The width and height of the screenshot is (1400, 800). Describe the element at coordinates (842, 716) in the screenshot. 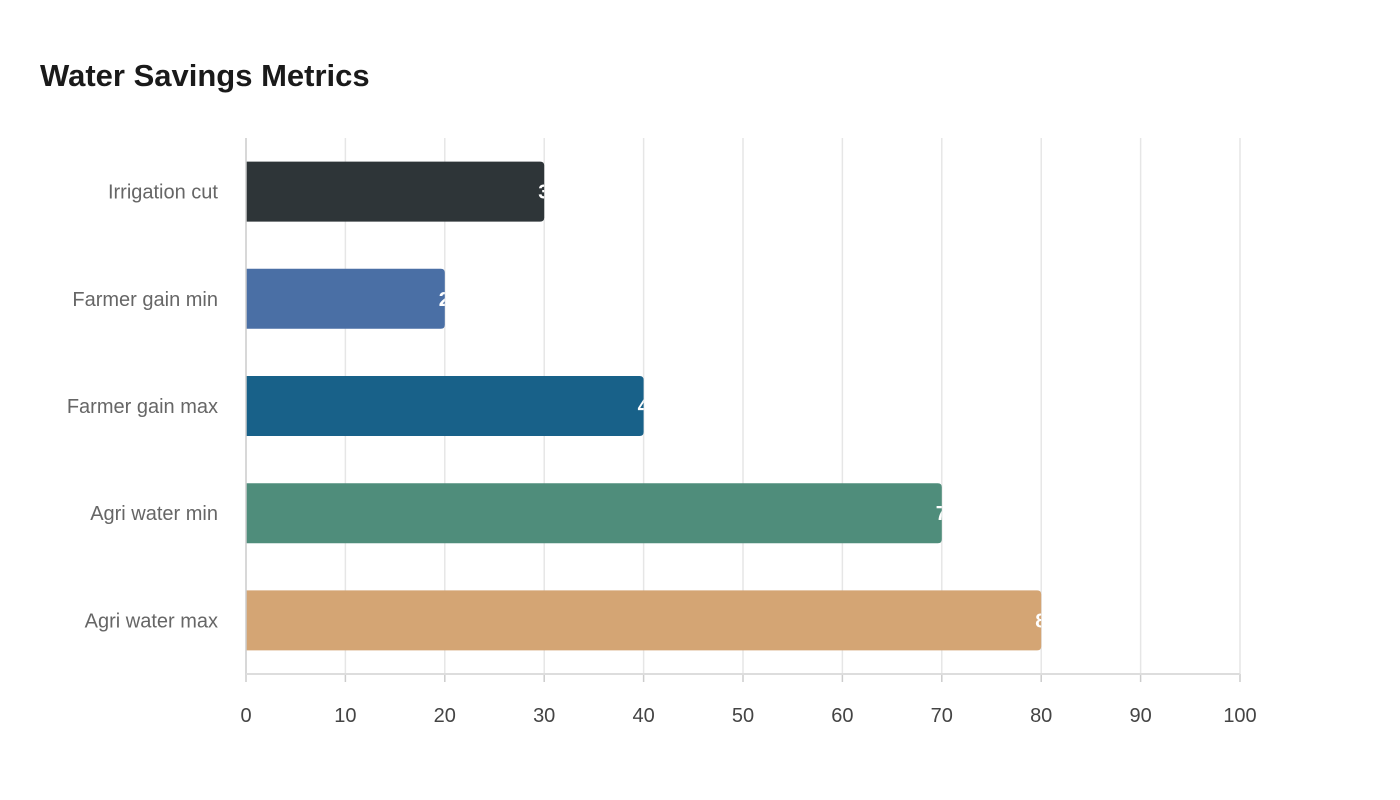

I see `x-tick-label: 60` at that location.